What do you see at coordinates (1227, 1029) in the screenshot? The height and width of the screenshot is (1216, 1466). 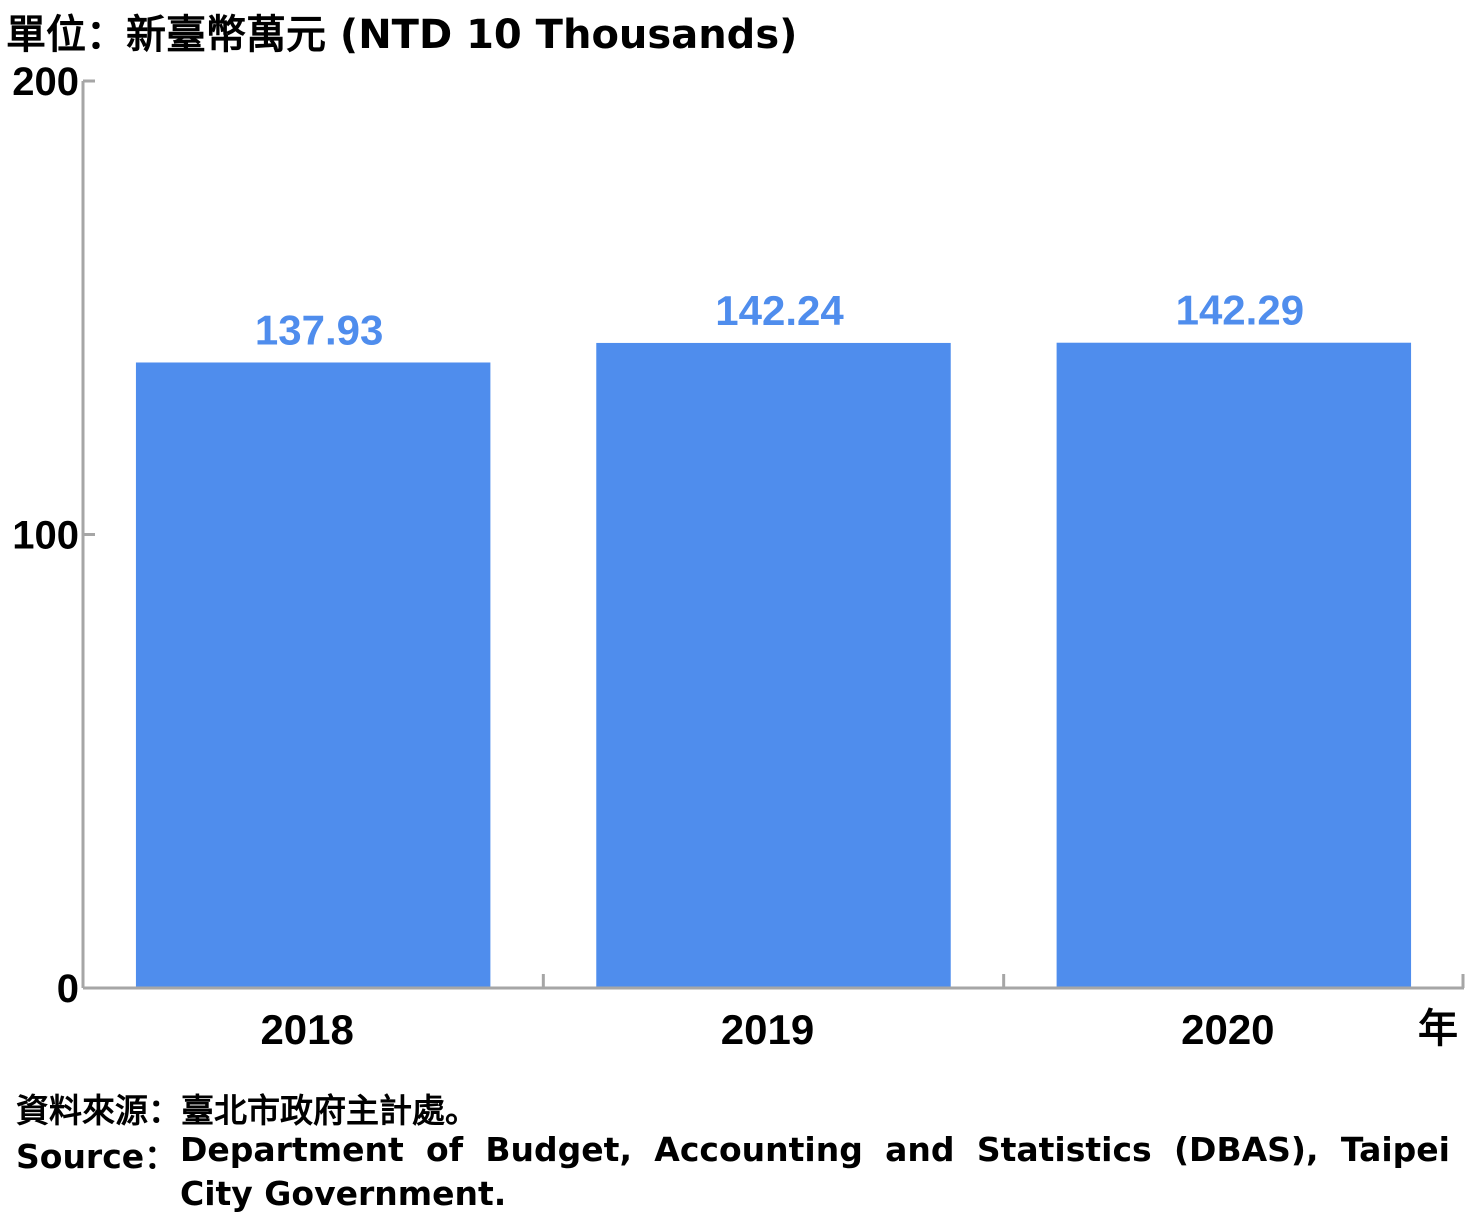 I see `x-tick-label-2020: 2020` at bounding box center [1227, 1029].